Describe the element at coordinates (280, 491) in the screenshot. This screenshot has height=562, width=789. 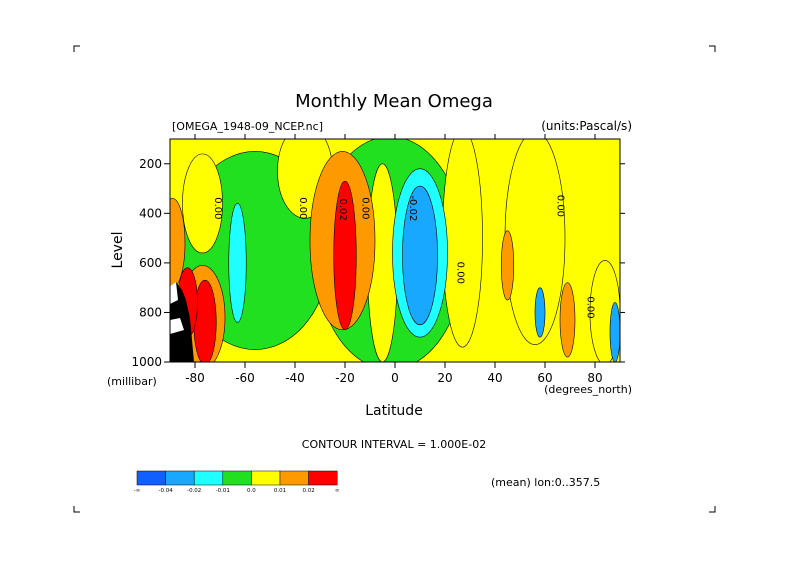
I see `colorbar-label-5: 0.01` at that location.